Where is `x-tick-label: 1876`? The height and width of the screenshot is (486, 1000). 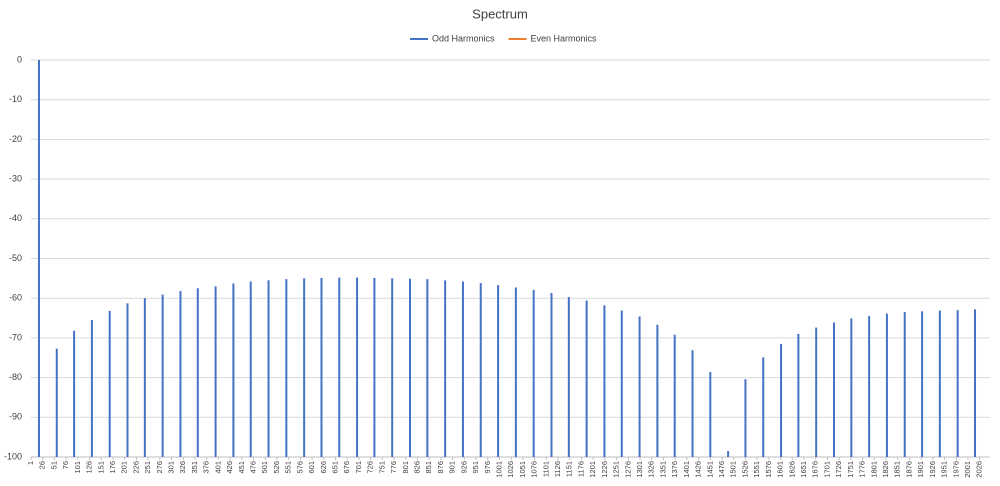
x-tick-label: 1876 is located at coordinates (908, 469).